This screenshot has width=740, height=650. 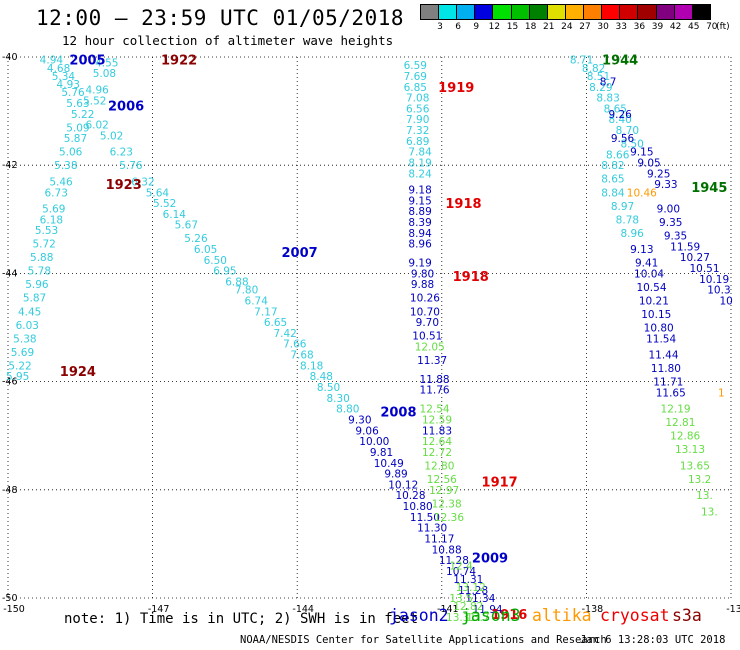 What do you see at coordinates (447, 504) in the screenshot?
I see `swh-reading: 12.38` at bounding box center [447, 504].